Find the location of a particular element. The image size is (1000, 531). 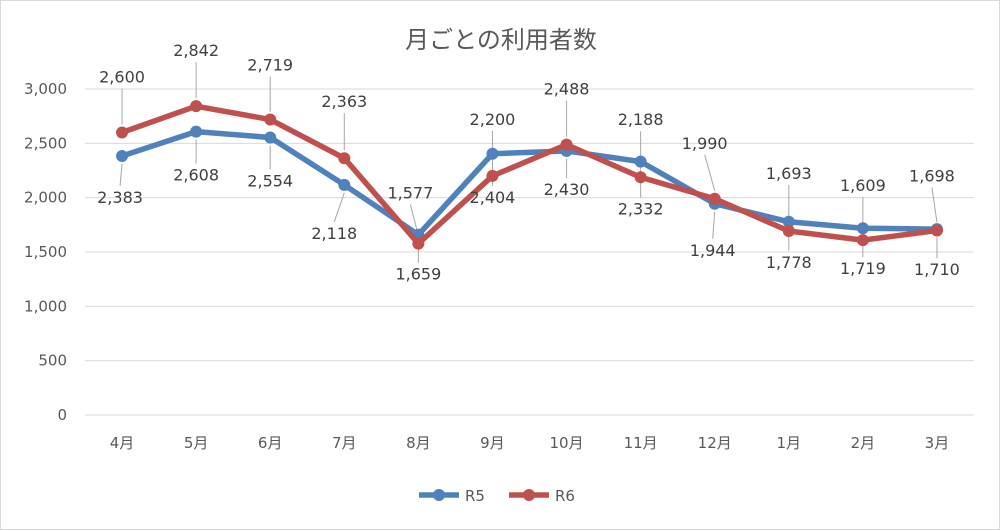

data-label-R5: 1,778 is located at coordinates (789, 262).